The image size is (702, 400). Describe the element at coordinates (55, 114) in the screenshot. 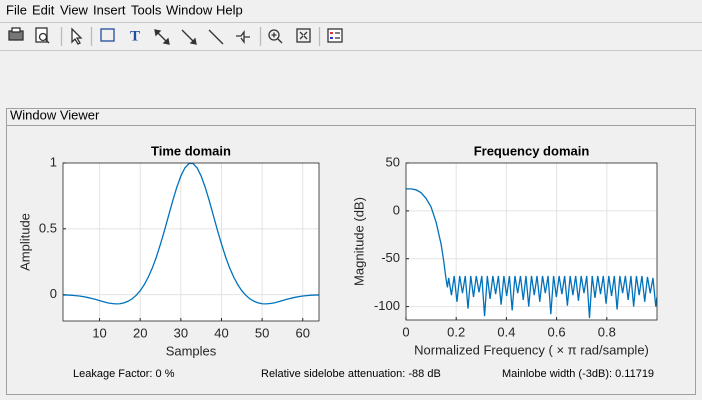

I see `panel-title: Window Viewer` at that location.